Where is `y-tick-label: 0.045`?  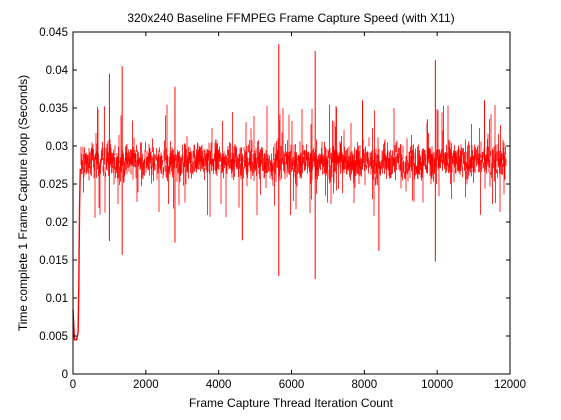 y-tick-label: 0.045 is located at coordinates (53, 33).